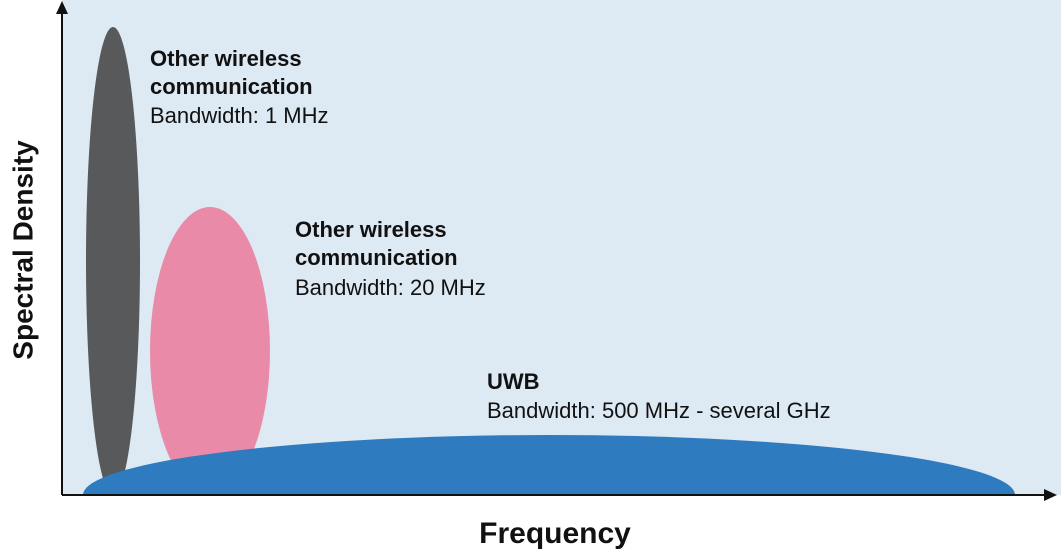 The width and height of the screenshot is (1061, 557). What do you see at coordinates (549, 465) in the screenshot?
I see `uwb-signal` at bounding box center [549, 465].